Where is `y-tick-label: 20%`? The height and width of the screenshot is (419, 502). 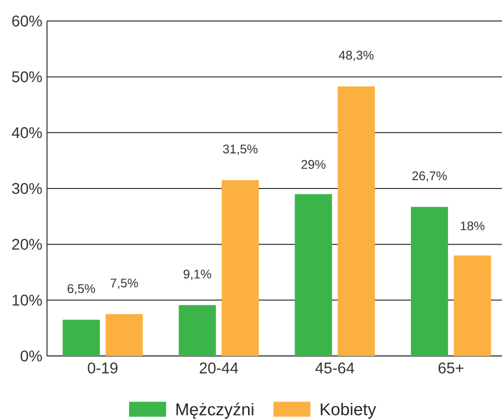 y-tick-label: 20% is located at coordinates (27, 244).